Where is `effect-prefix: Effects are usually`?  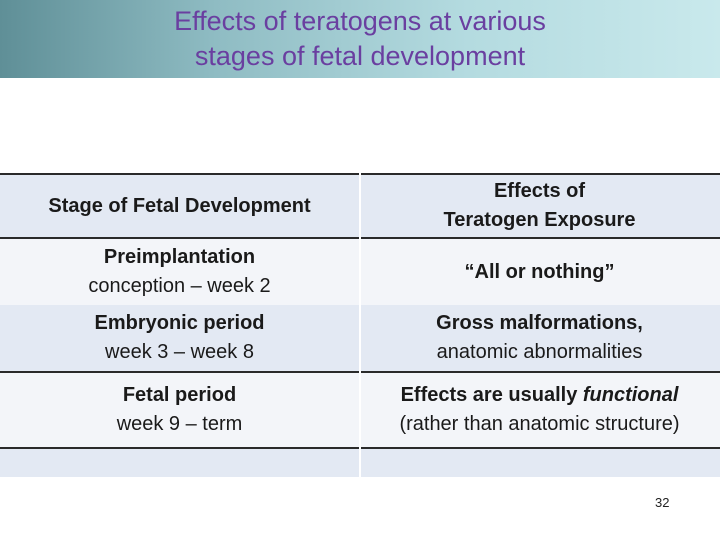 effect-prefix: Effects are usually is located at coordinates (491, 395).